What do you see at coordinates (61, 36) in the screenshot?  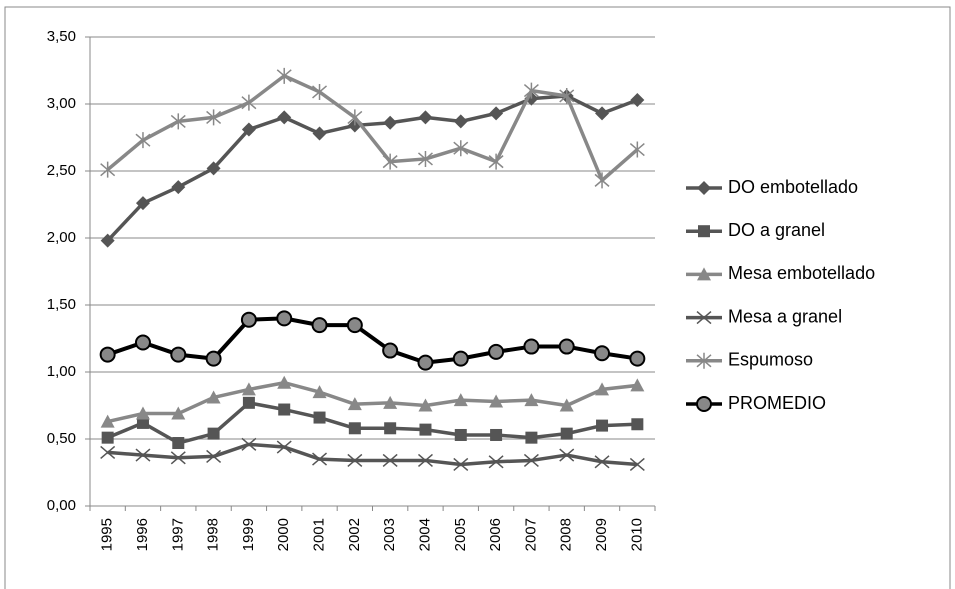 I see `y-tick-label: 3,50` at bounding box center [61, 36].